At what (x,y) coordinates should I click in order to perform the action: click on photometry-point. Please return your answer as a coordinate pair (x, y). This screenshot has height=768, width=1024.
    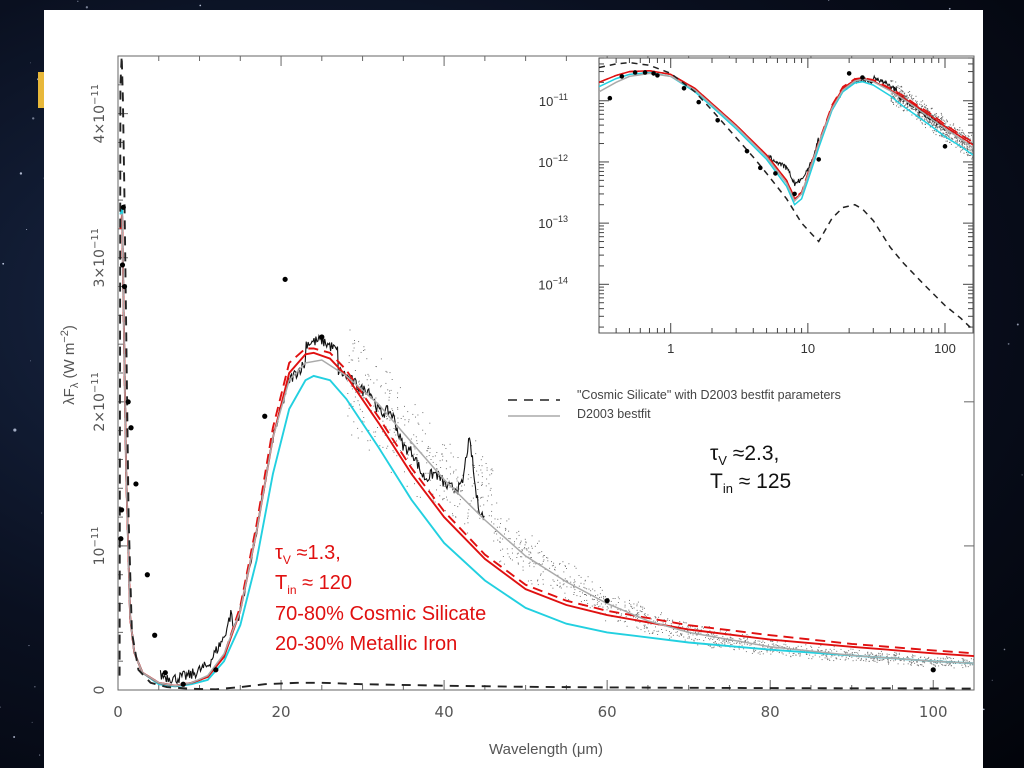
    Looking at the image, I should click on (285, 279).